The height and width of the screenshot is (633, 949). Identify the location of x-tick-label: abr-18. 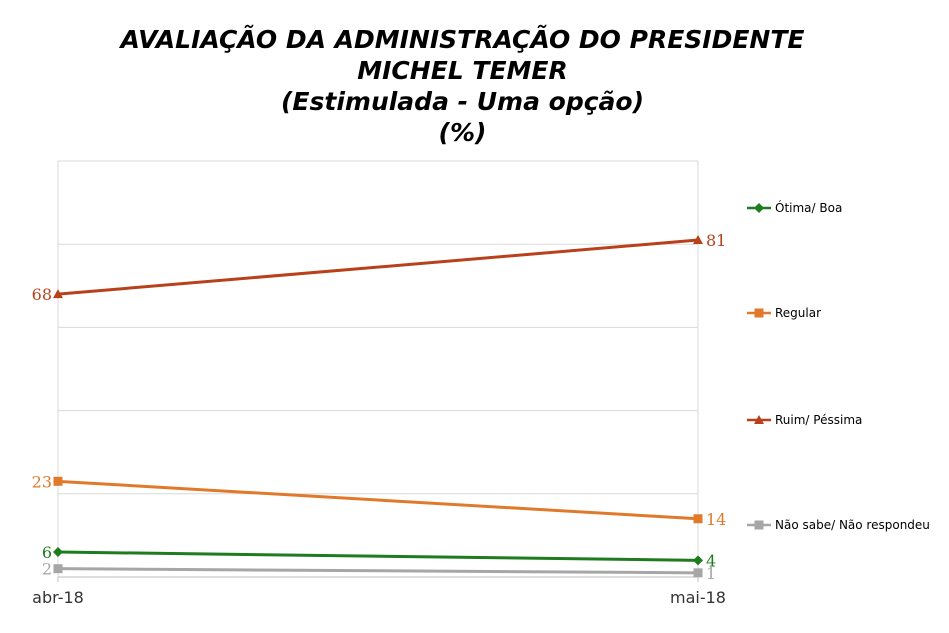
(58, 597).